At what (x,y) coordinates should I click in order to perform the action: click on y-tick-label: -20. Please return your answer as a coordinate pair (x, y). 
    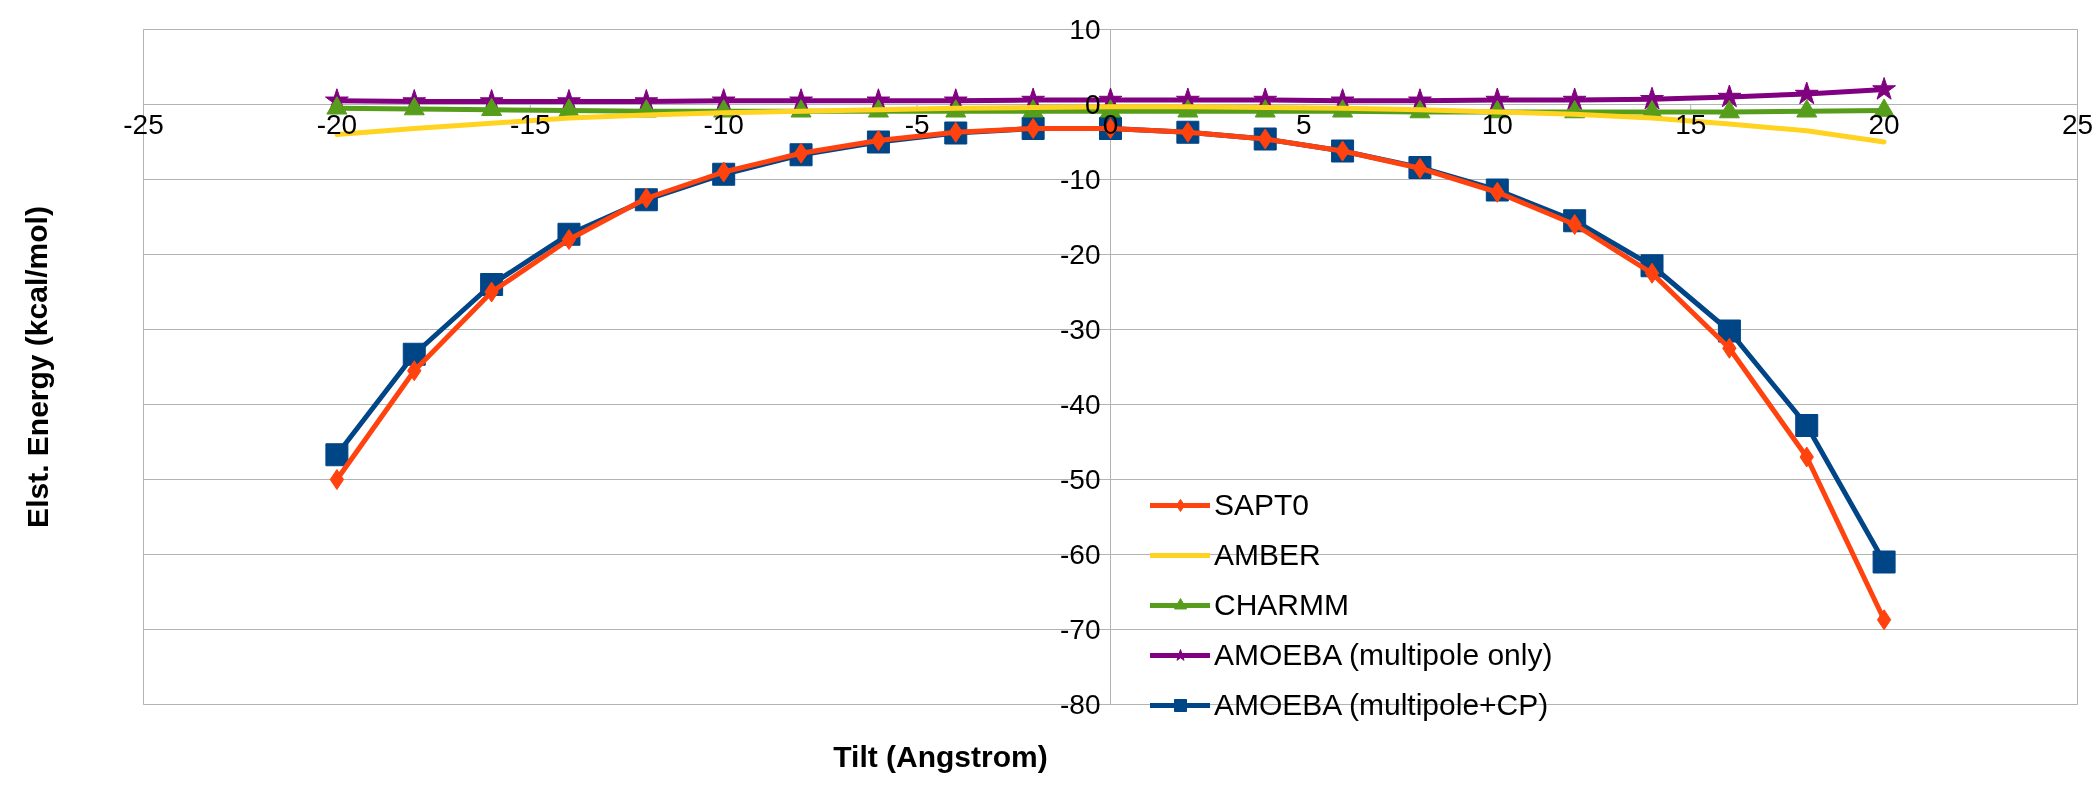
    Looking at the image, I should click on (1080, 254).